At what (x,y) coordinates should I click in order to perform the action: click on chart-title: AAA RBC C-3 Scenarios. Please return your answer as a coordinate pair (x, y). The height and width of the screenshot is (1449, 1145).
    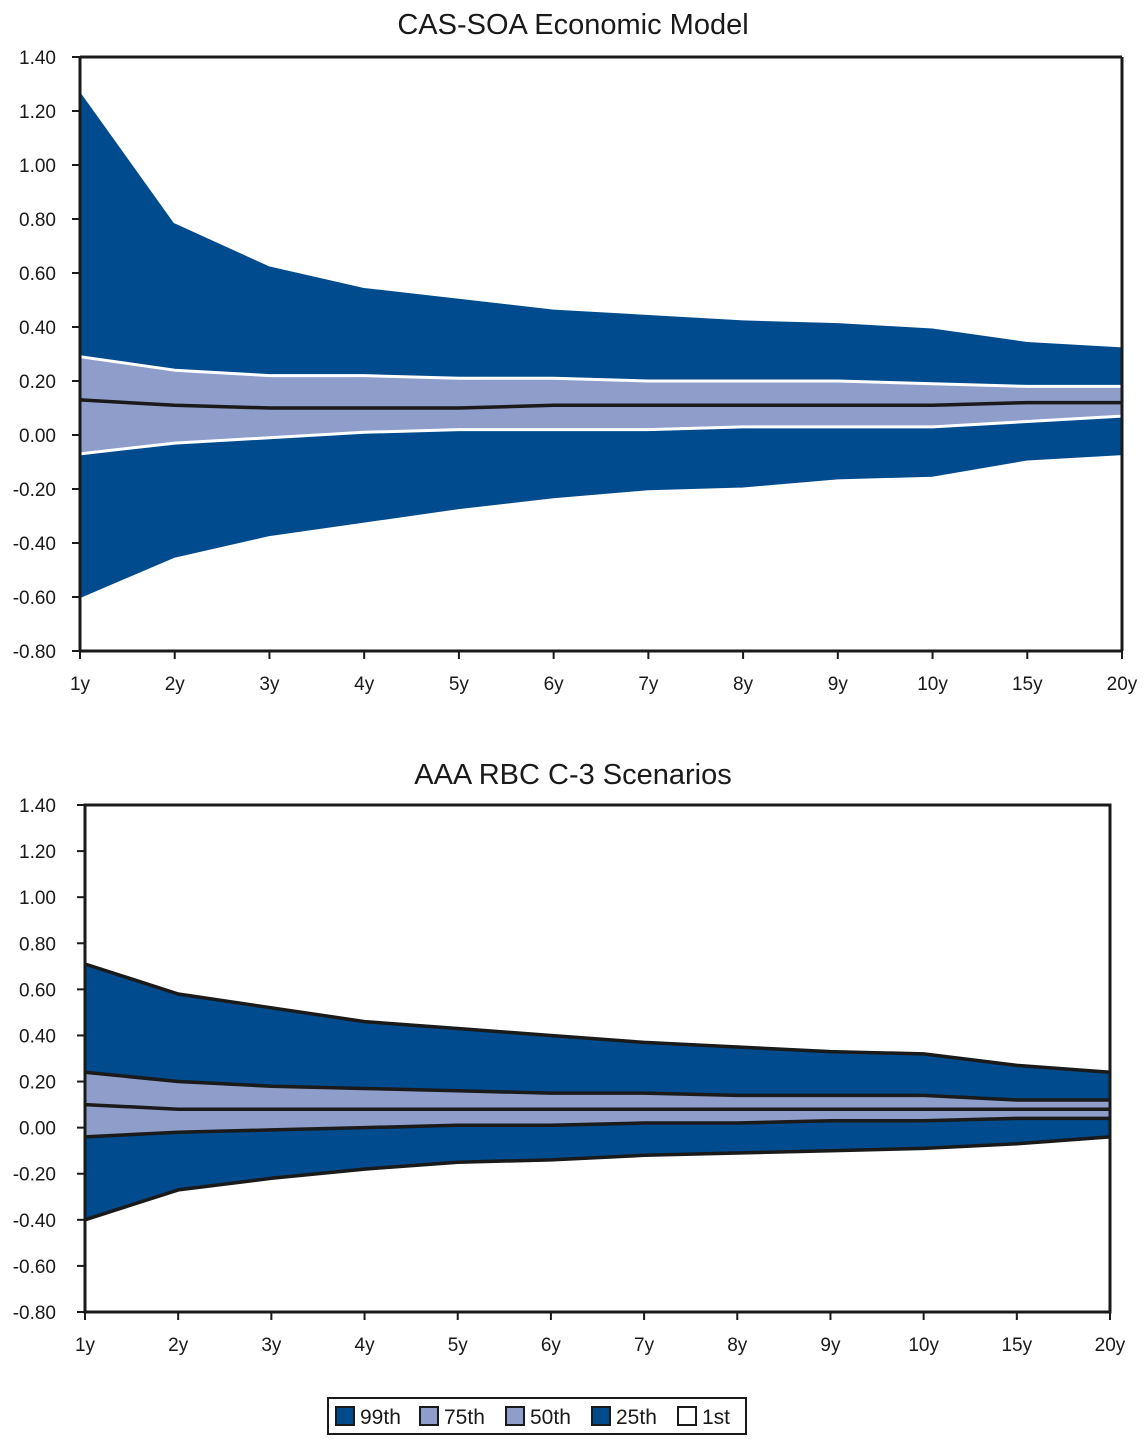
    Looking at the image, I should click on (573, 775).